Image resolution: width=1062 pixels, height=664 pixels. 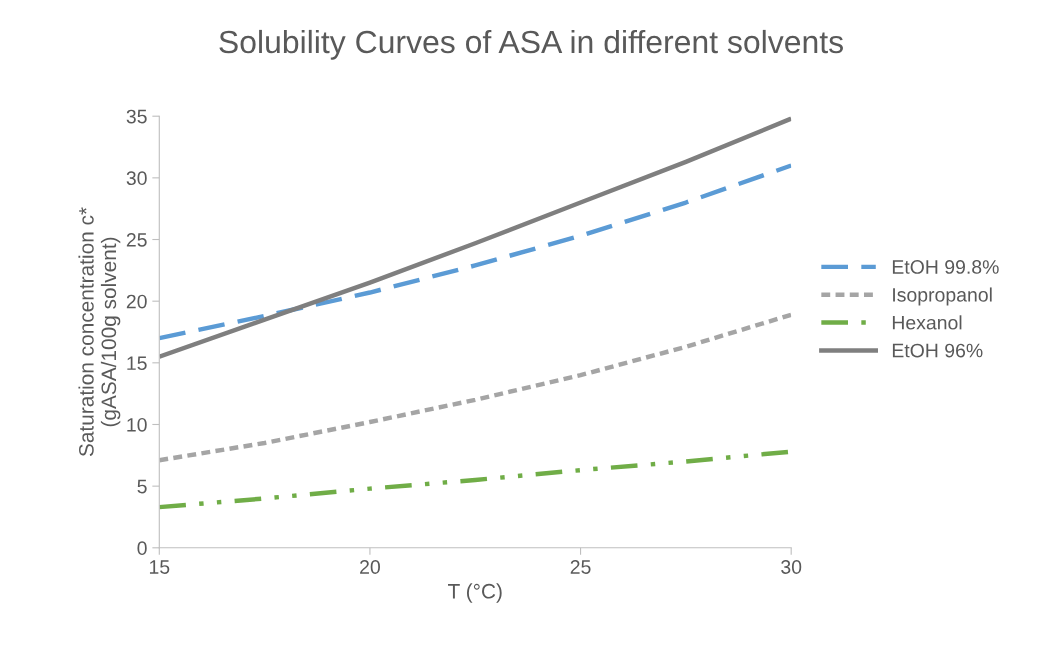 I want to click on chart-title: Solubility Curves of ASA in different solvents, so click(x=531, y=44).